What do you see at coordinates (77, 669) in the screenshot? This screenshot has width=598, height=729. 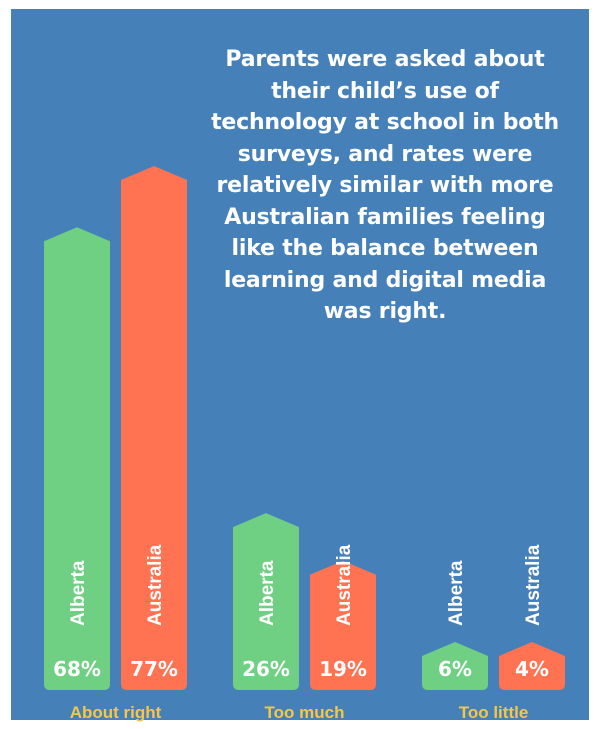 I see `value-label-alberta-about-right: 68%` at bounding box center [77, 669].